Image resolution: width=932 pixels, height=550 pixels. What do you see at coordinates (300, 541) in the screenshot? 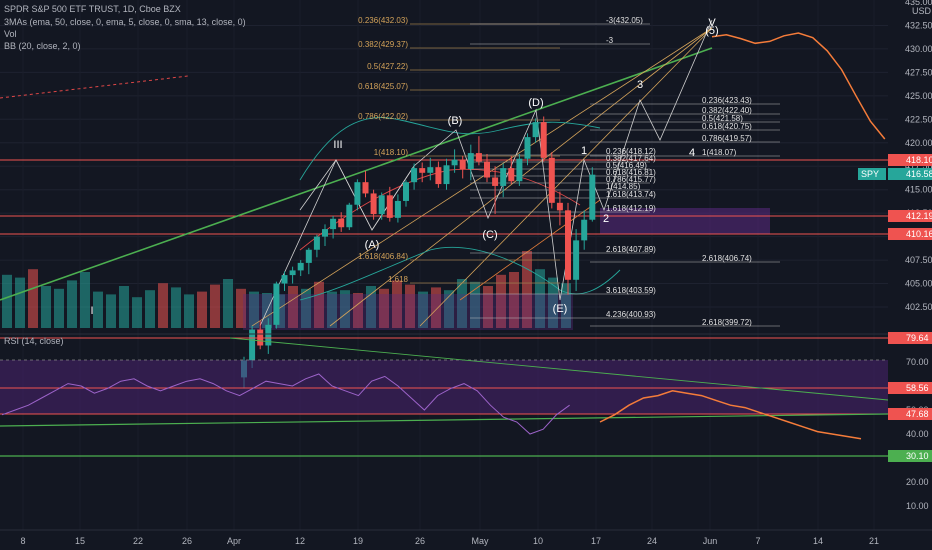
I see `time-tick-label: 12` at bounding box center [300, 541].